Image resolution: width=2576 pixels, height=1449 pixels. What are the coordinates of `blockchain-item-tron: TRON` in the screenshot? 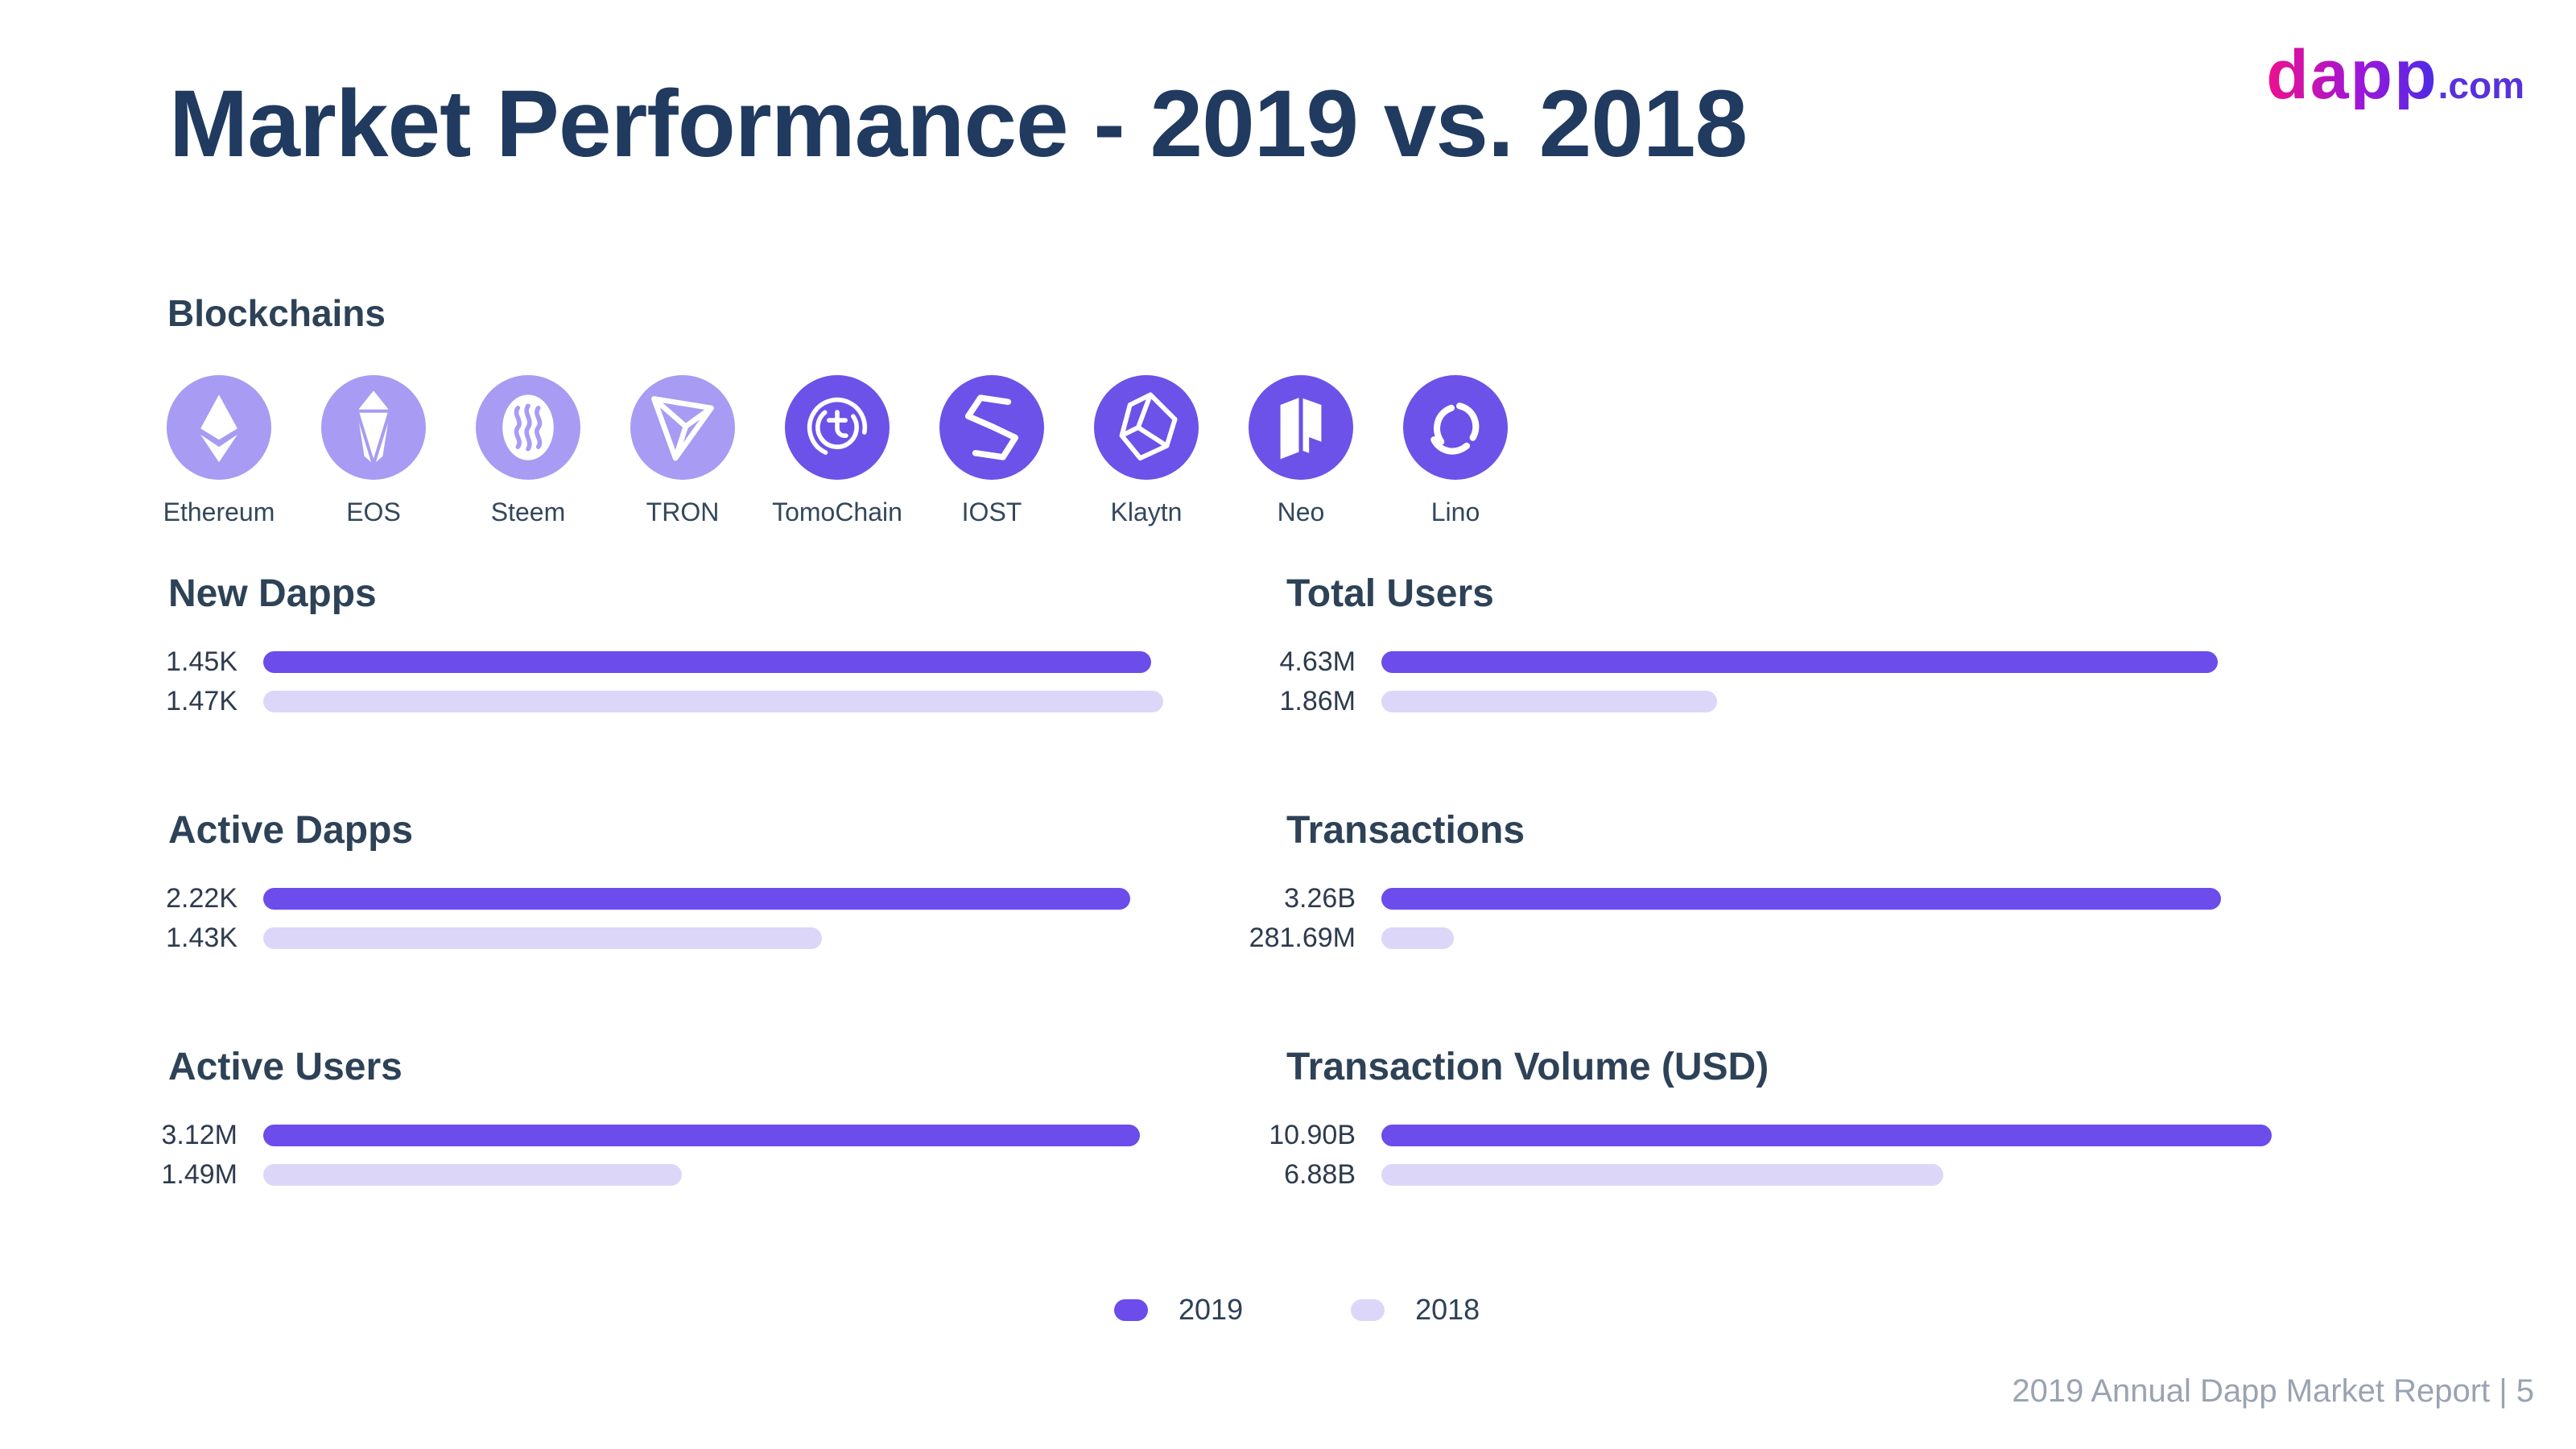 It's located at (682, 451).